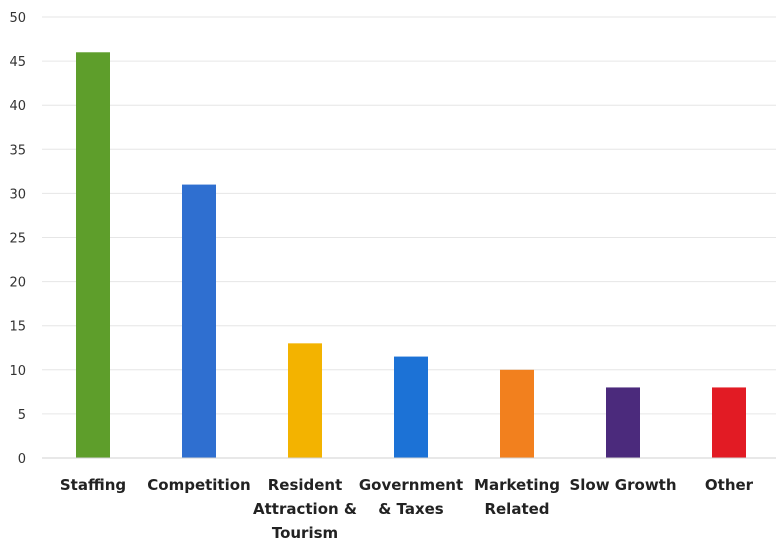 This screenshot has width=776, height=538. What do you see at coordinates (305, 485) in the screenshot?
I see `x-tick-label-line: Resident` at bounding box center [305, 485].